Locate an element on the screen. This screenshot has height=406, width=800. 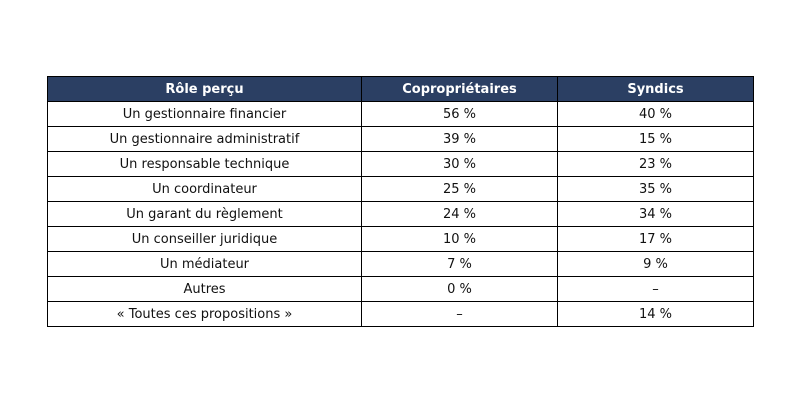
table-row: Un conseiller juridique 10 % 17 % is located at coordinates (400, 239).